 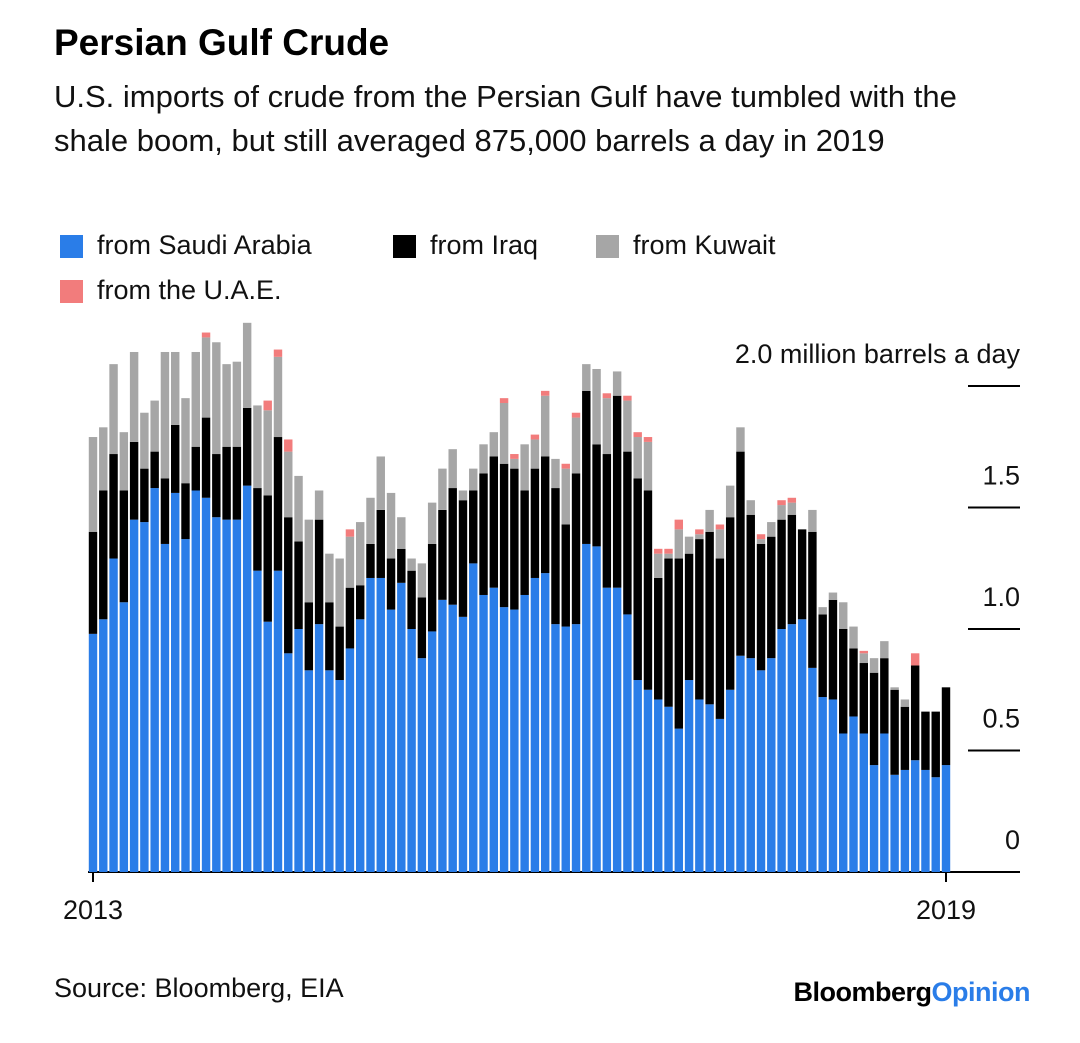 What do you see at coordinates (704, 245) in the screenshot?
I see `legend-label: from Kuwait` at bounding box center [704, 245].